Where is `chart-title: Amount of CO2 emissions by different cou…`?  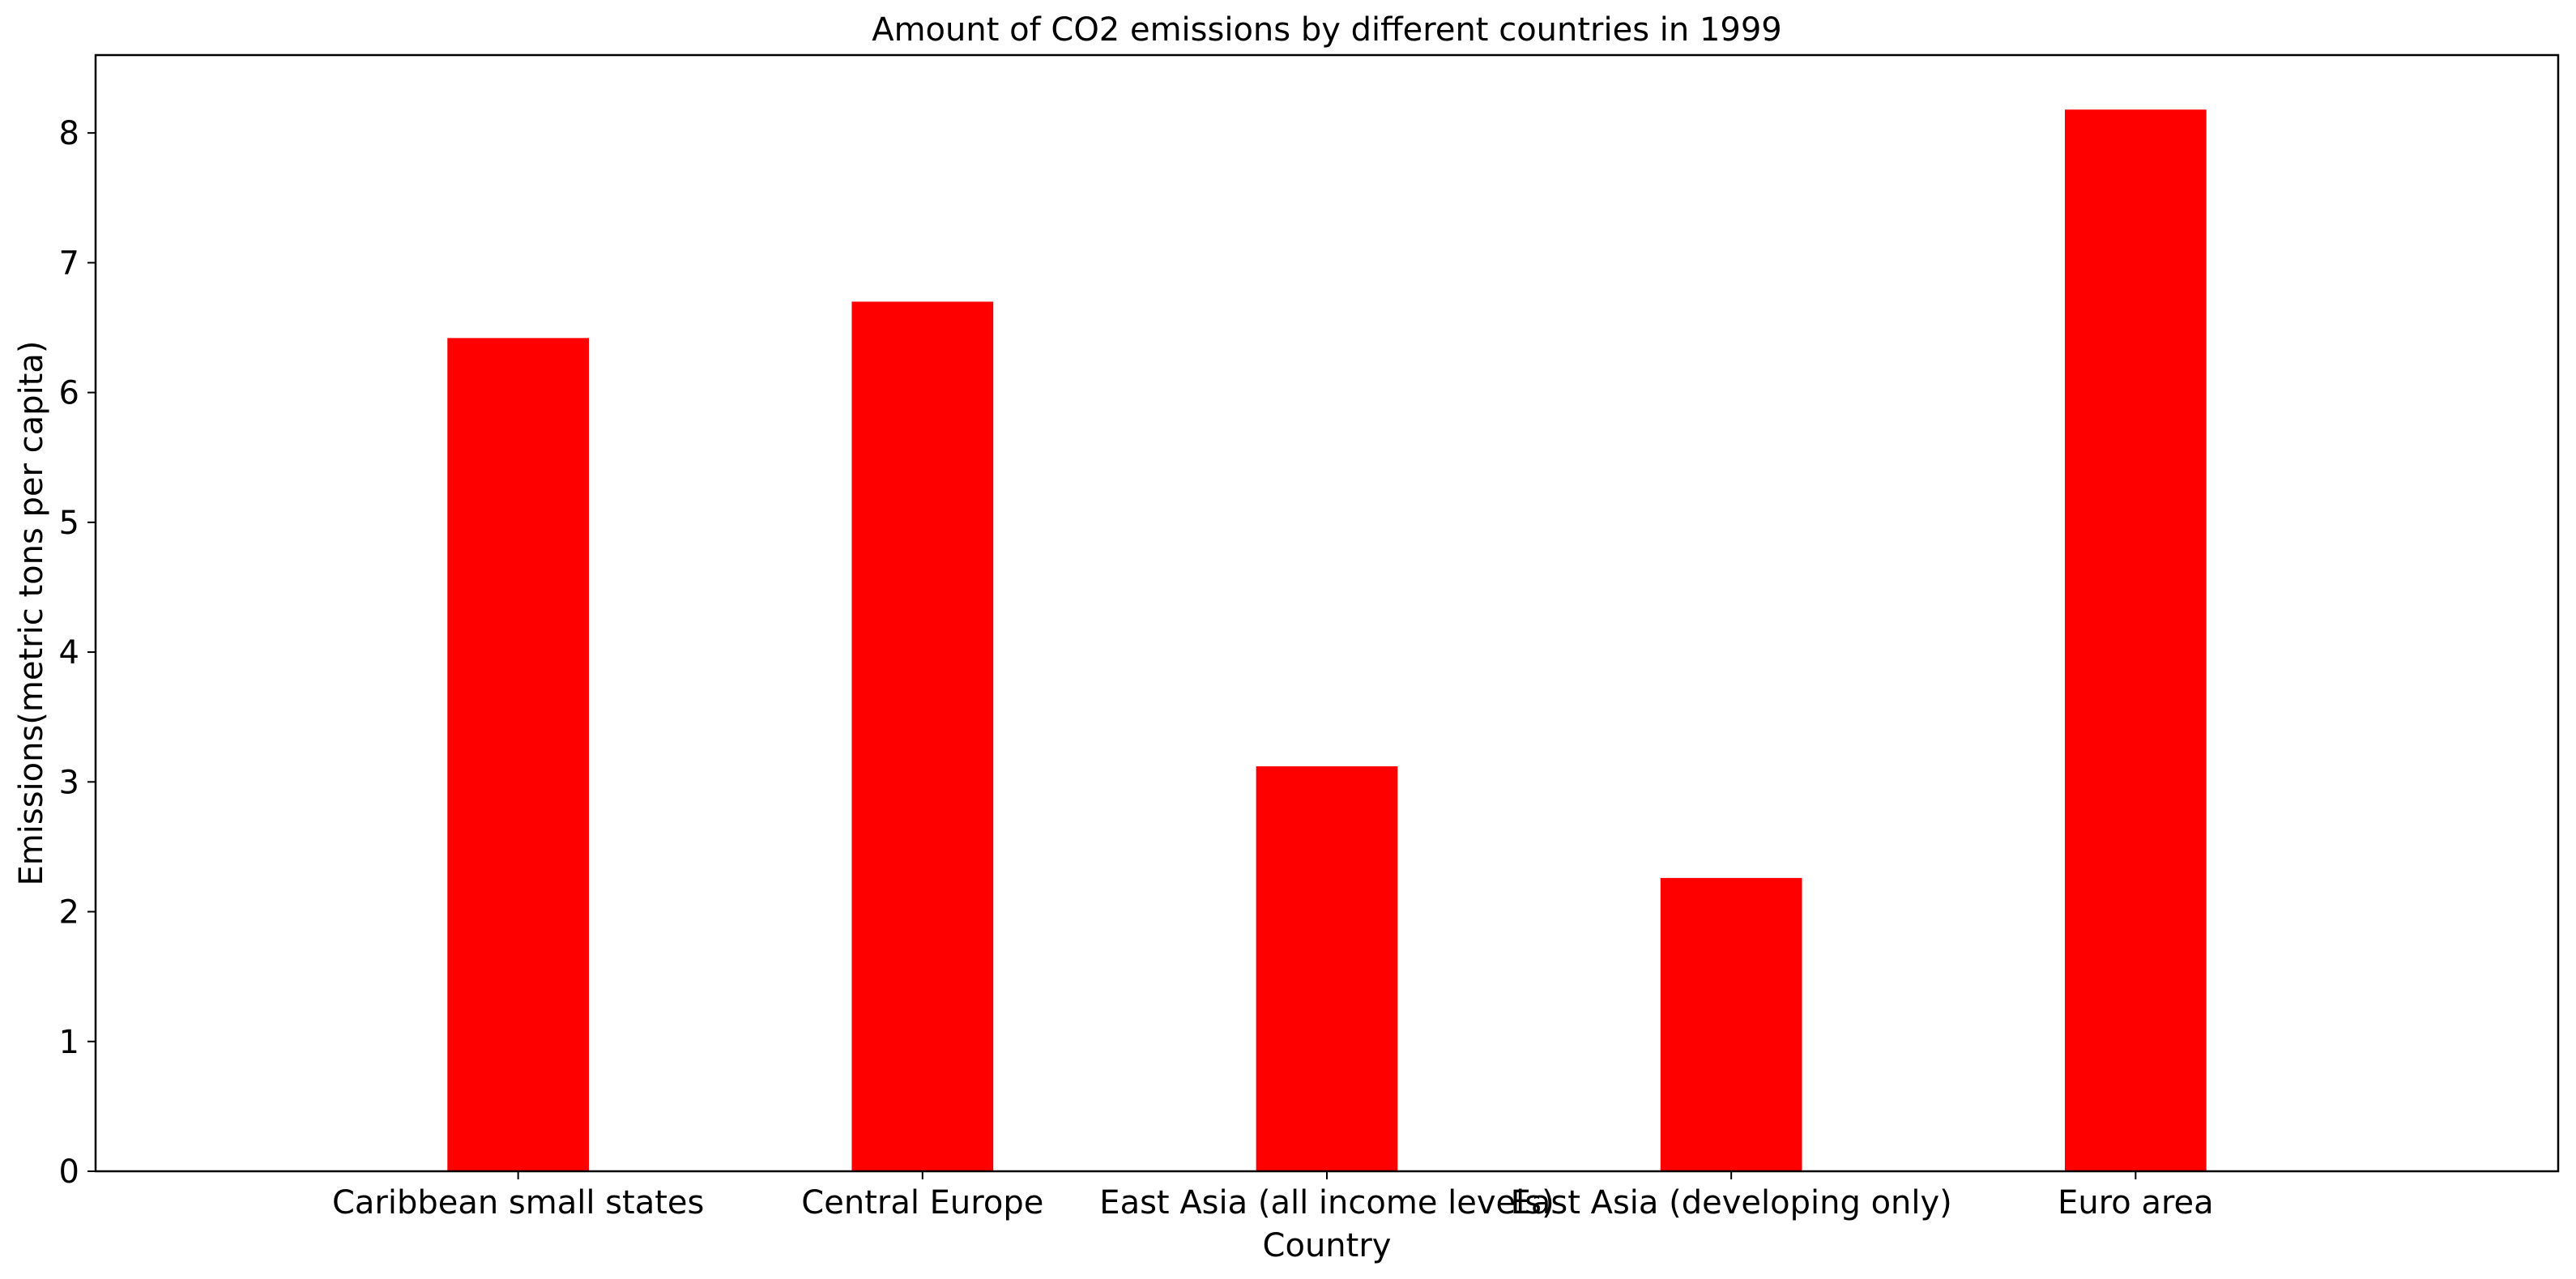 chart-title: Amount of CO2 emissions by different cou… is located at coordinates (1327, 30).